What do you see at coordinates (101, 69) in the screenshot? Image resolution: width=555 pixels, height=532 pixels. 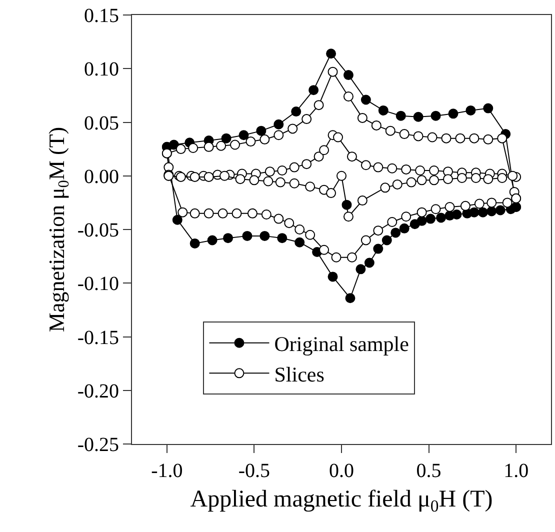 I see `y-tick-label: 0.10` at bounding box center [101, 69].